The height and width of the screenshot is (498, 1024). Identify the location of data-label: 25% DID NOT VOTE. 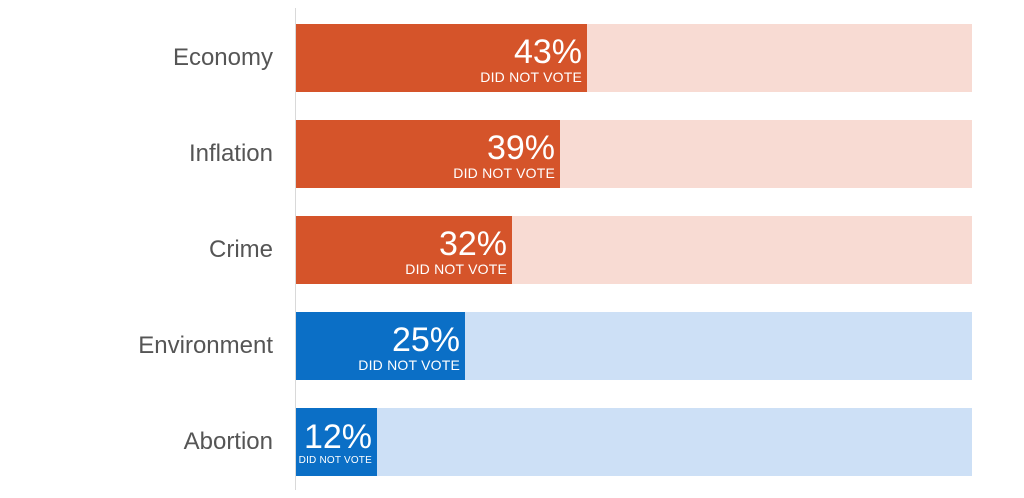
(378, 346).